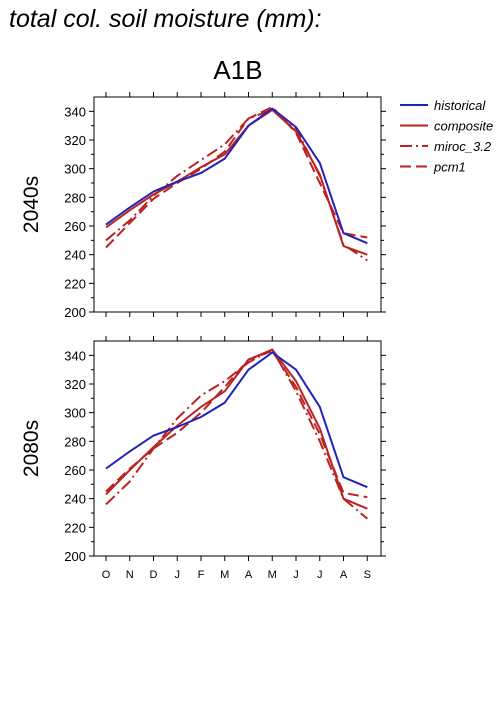  I want to click on panel-label: 2080s, so click(31, 448).